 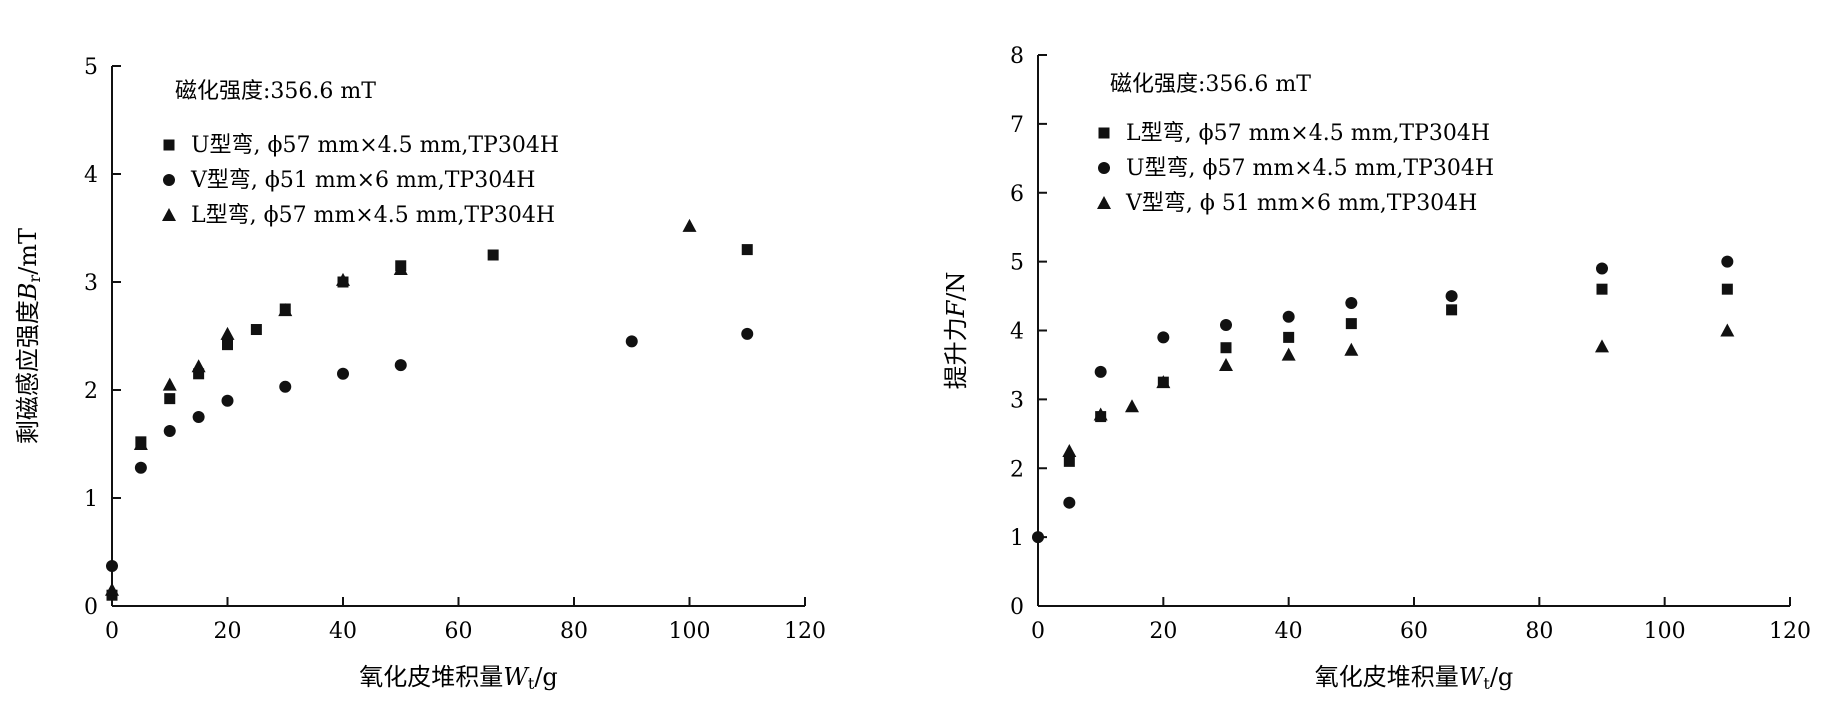 What do you see at coordinates (362, 180) in the screenshot?
I see `legend-label: V型弯, ϕ51 mm×6 mm,TP304H` at bounding box center [362, 180].